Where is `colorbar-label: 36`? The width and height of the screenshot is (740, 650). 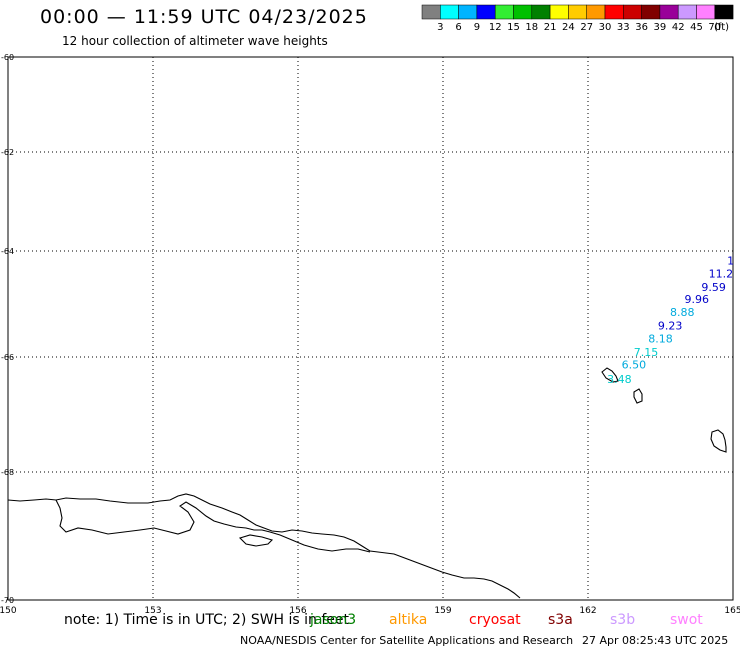
colorbar-label: 36 is located at coordinates (641, 27).